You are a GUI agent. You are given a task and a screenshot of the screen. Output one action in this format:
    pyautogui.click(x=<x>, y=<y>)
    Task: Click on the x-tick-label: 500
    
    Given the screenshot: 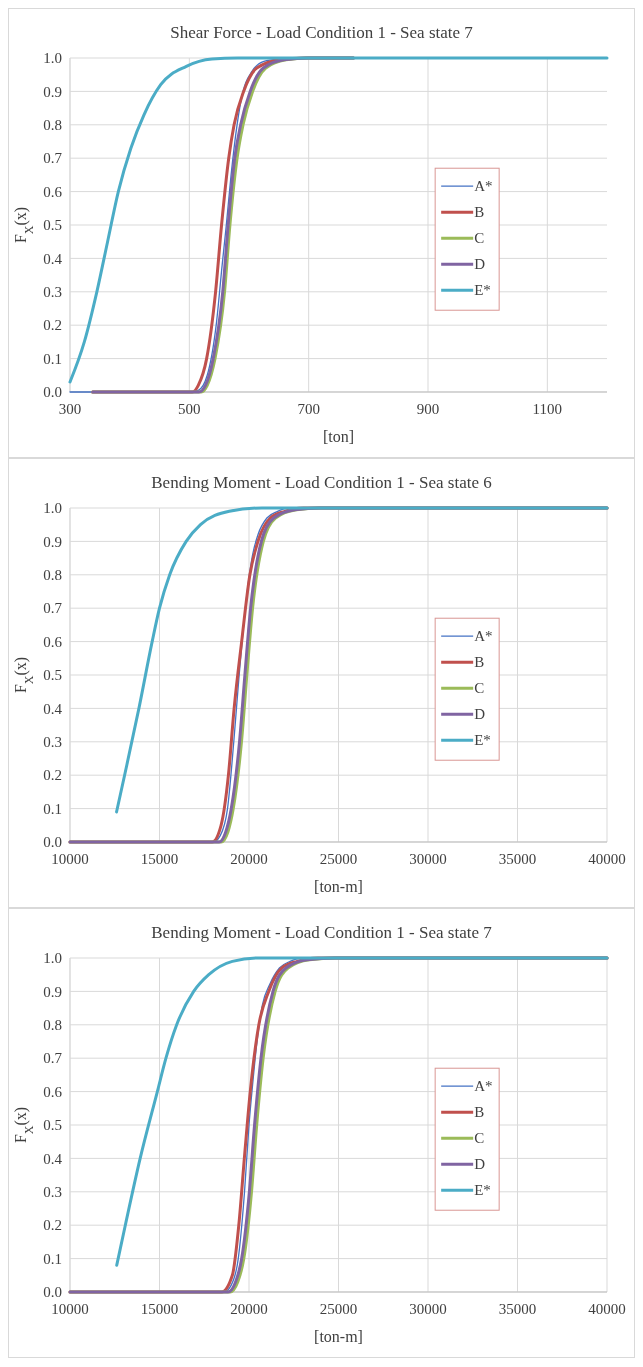 What is the action you would take?
    pyautogui.click(x=189, y=409)
    